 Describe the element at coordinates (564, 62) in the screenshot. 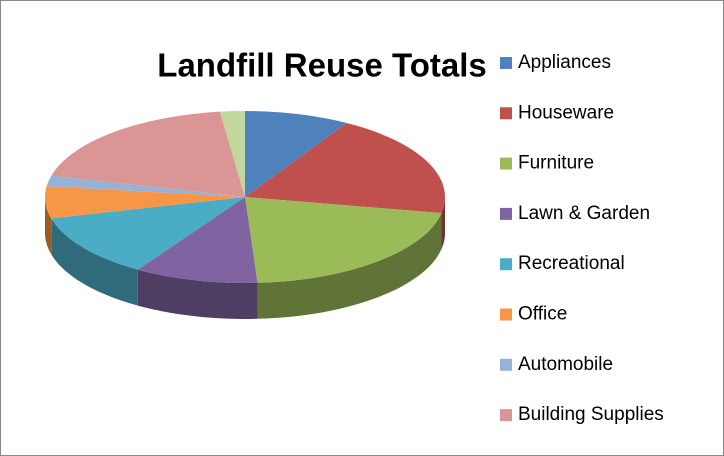

I see `legend-label: Appliances` at that location.